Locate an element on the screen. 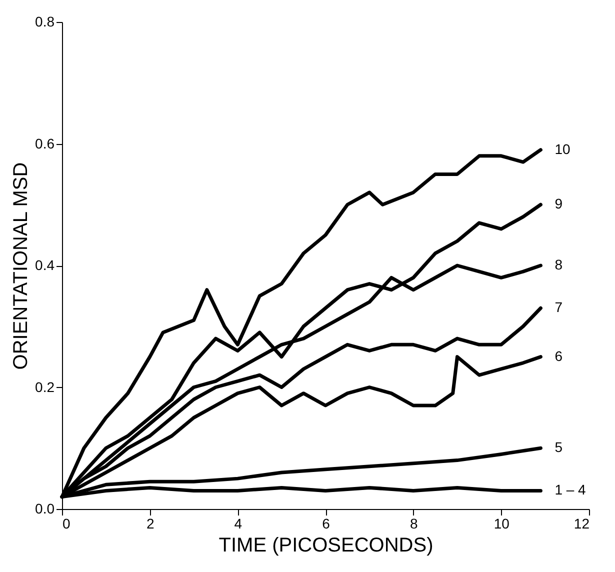 The image size is (615, 572). x-tick-label: 10 is located at coordinates (502, 524).